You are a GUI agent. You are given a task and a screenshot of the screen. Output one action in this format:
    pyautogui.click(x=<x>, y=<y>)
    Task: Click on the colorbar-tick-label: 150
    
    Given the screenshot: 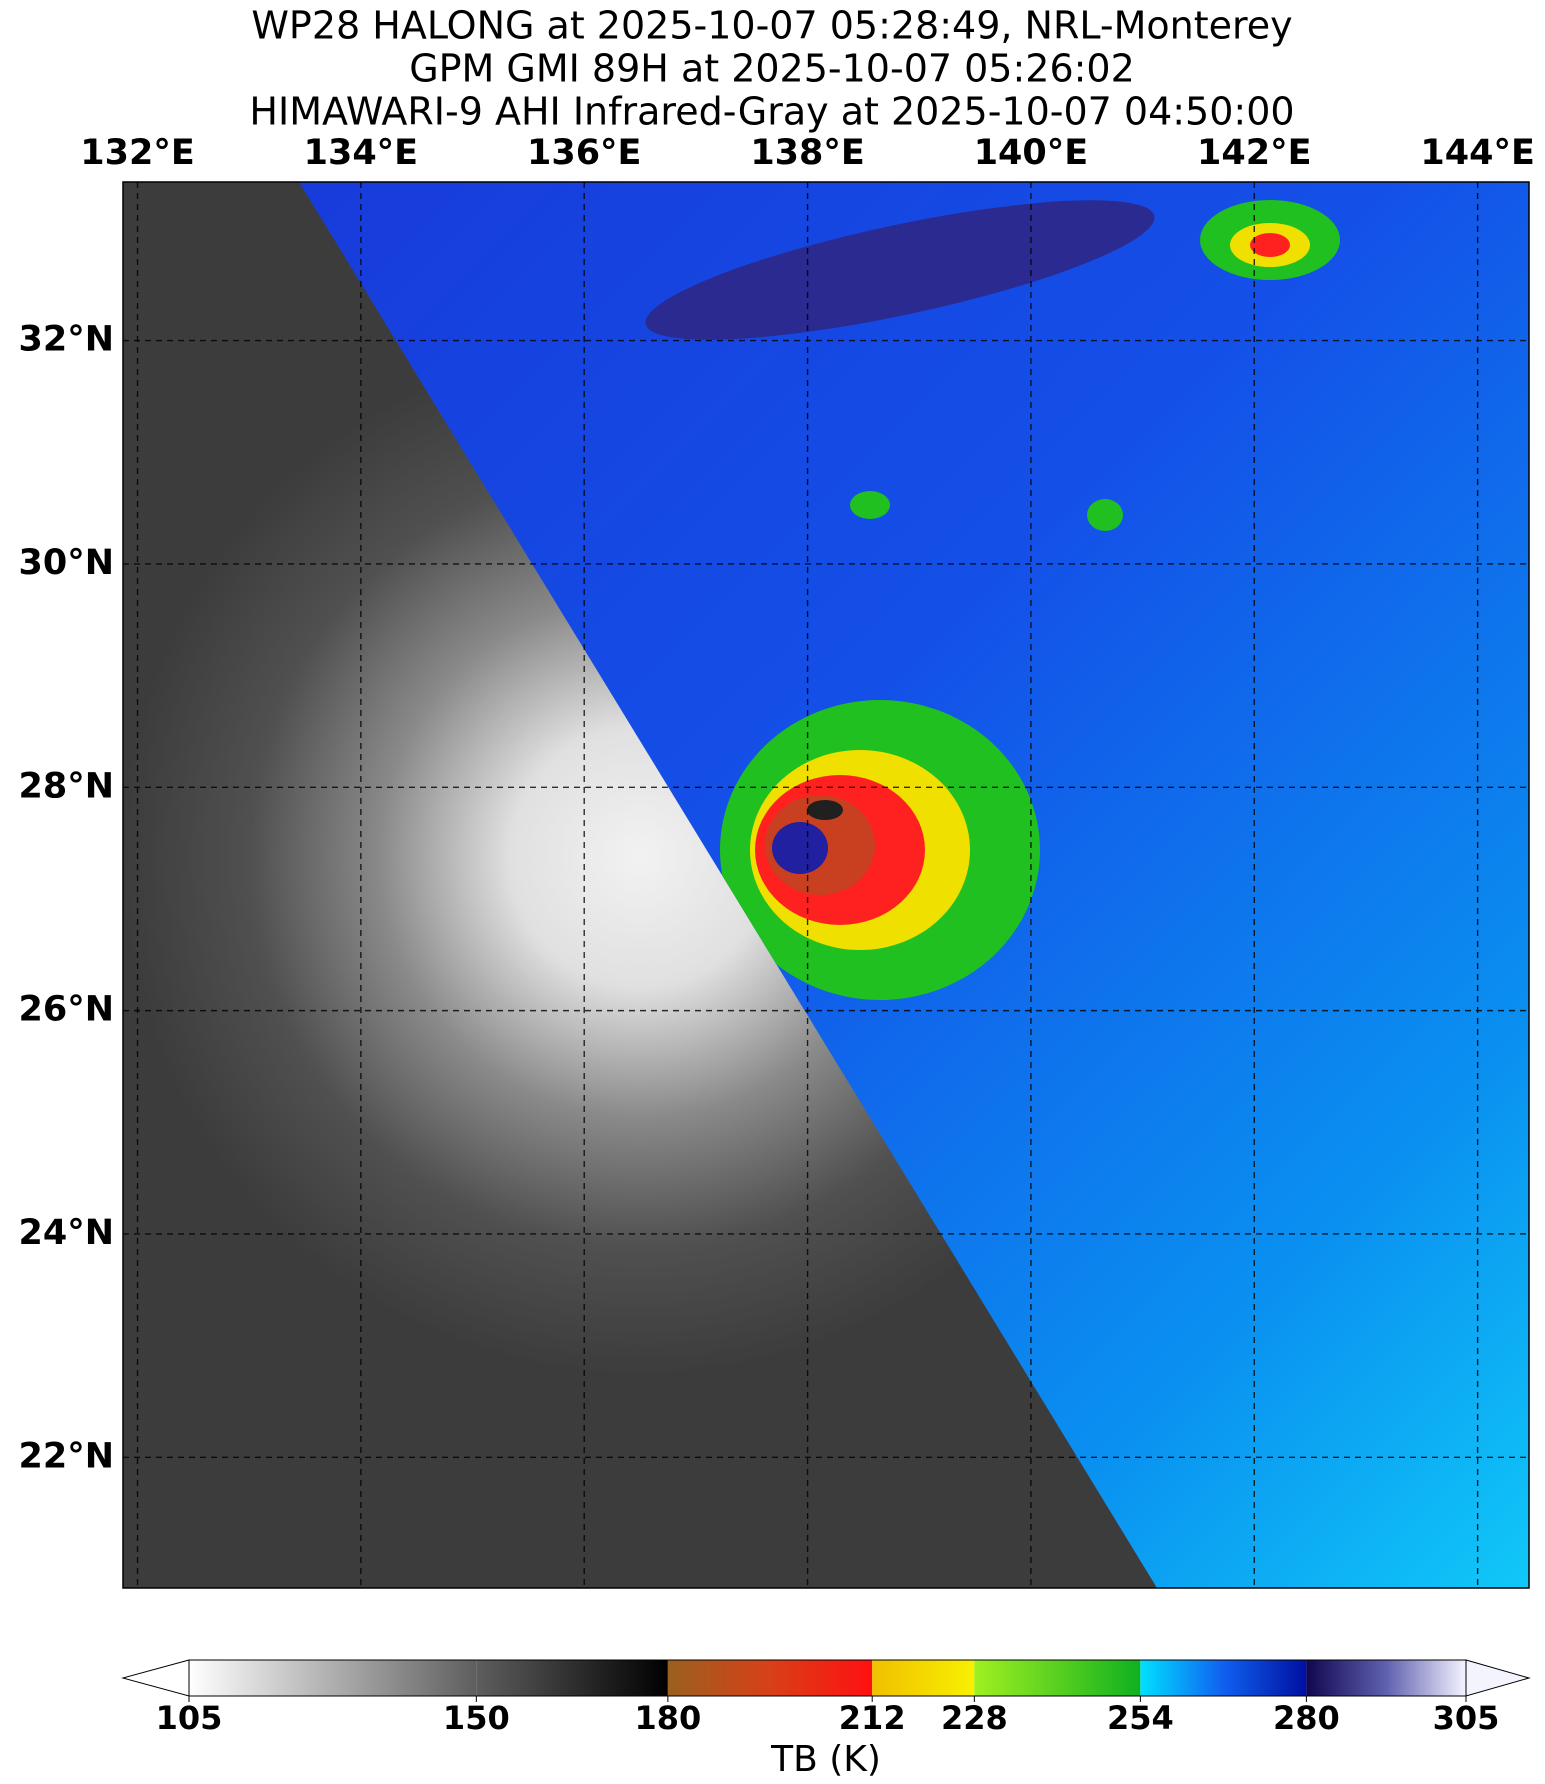 What is the action you would take?
    pyautogui.click(x=476, y=1718)
    